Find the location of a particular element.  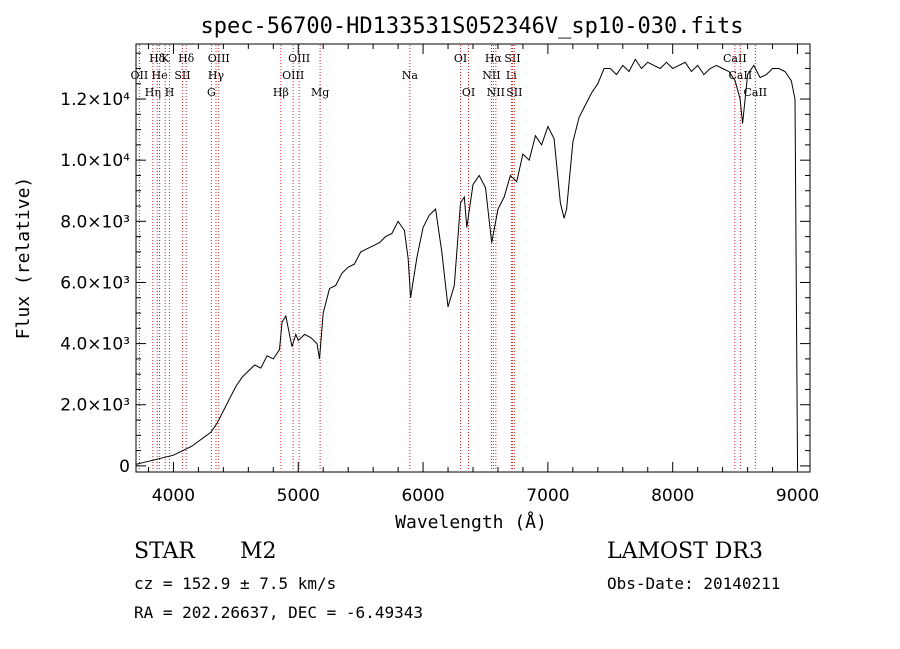

x-tick-label: 5000 is located at coordinates (298, 496).